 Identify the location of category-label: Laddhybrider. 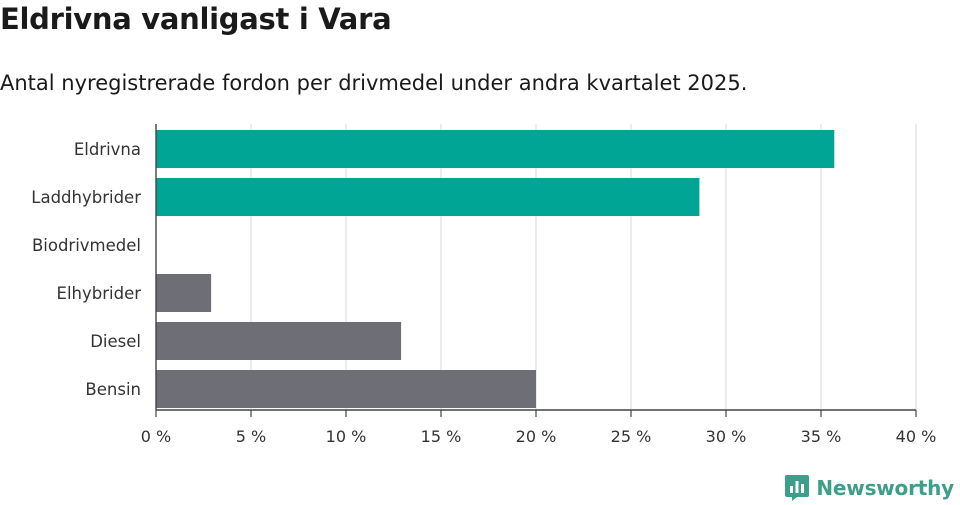
(86, 197).